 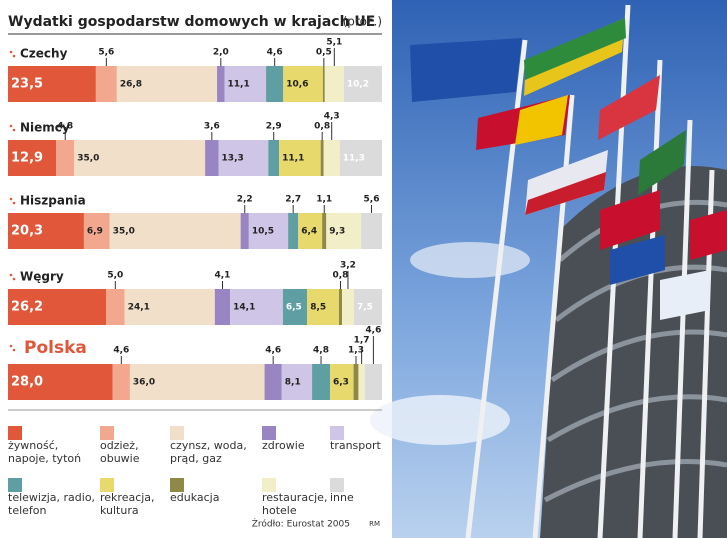 I want to click on value-label: 1,1, so click(x=324, y=200).